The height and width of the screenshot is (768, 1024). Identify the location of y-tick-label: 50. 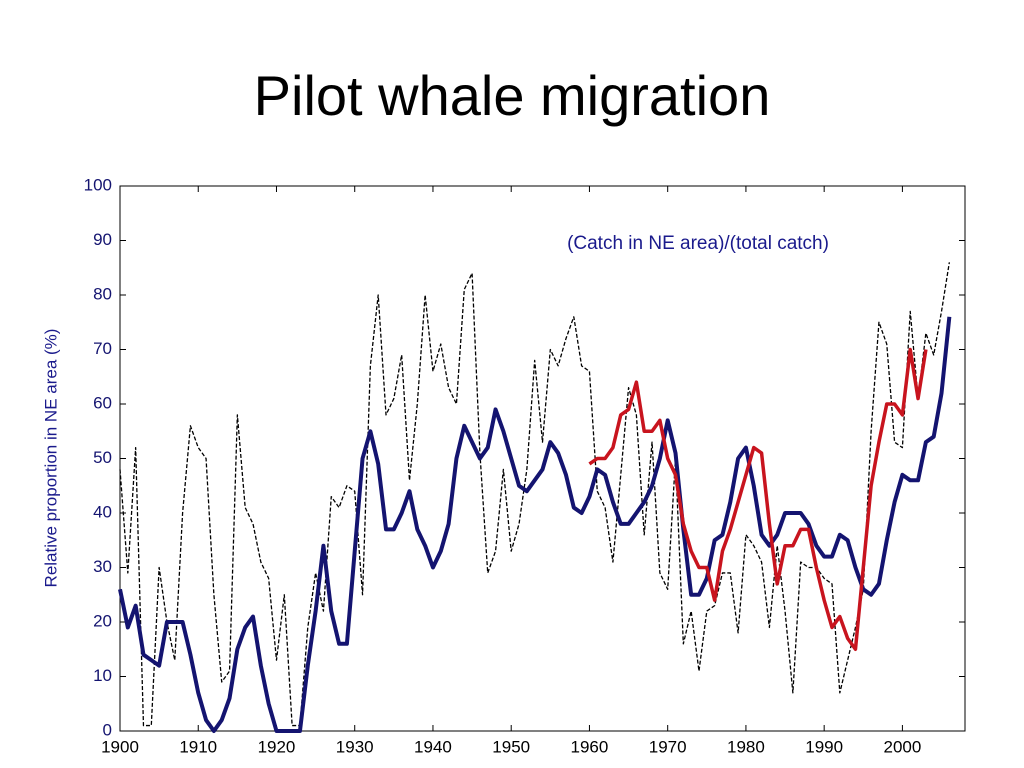
(102, 457).